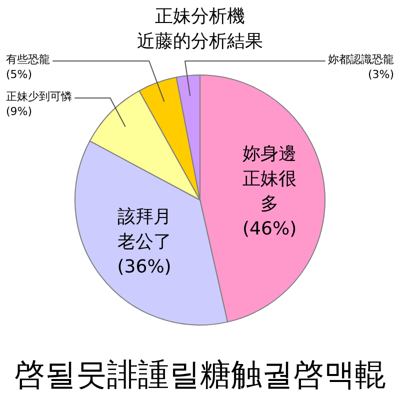  I want to click on chart-subtitle: 近藤的分析結果, so click(200, 41).